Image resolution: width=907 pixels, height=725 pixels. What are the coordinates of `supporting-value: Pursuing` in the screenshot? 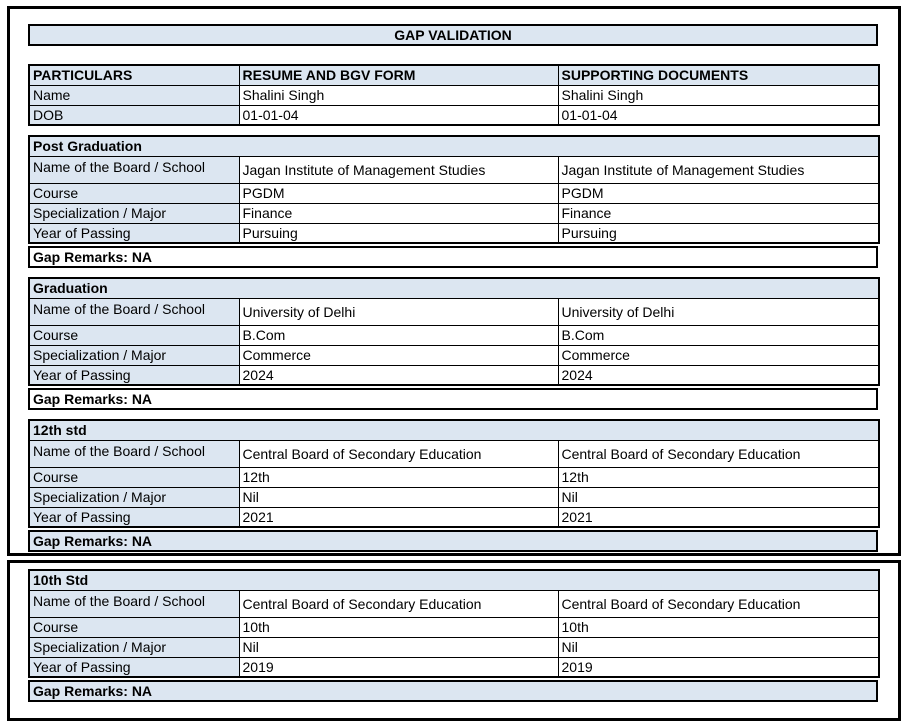 It's located at (718, 233).